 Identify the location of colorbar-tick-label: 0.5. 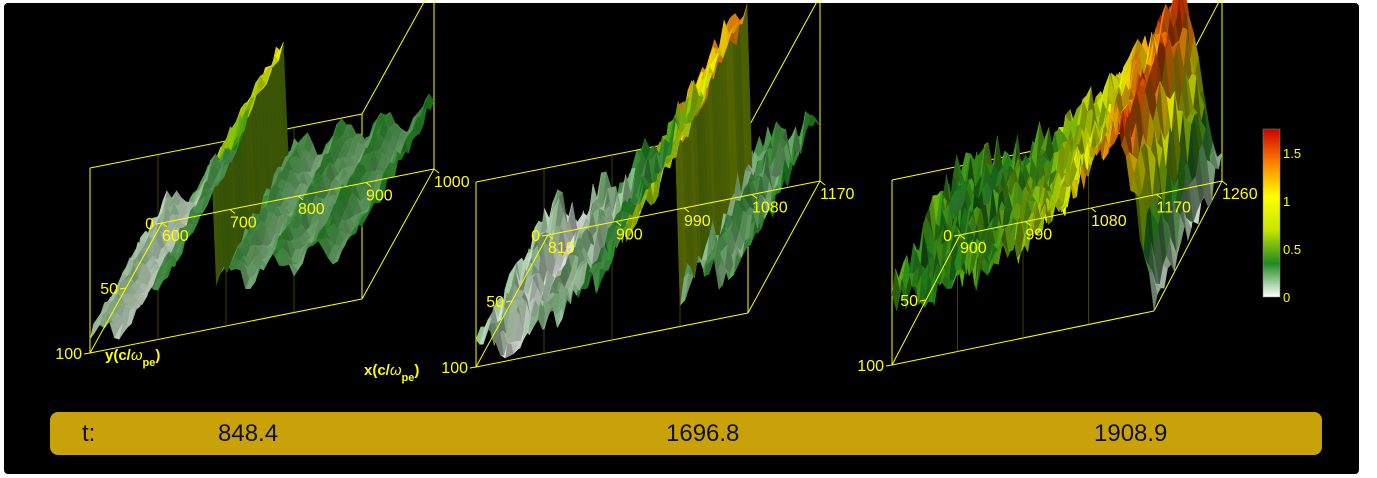
(1292, 249).